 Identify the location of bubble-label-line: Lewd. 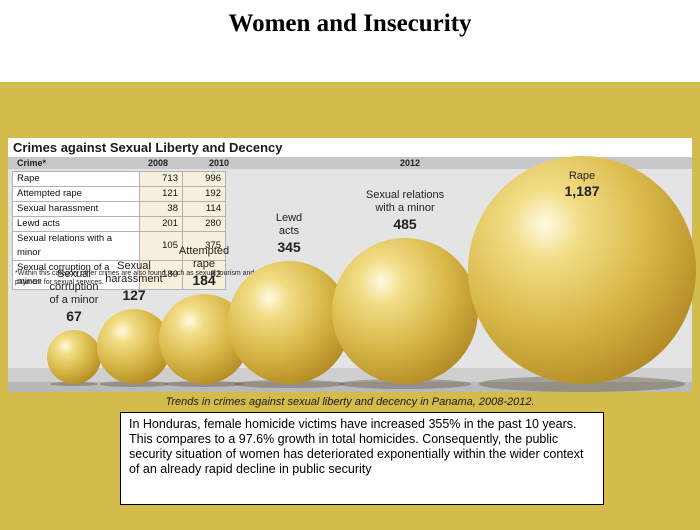
(289, 218).